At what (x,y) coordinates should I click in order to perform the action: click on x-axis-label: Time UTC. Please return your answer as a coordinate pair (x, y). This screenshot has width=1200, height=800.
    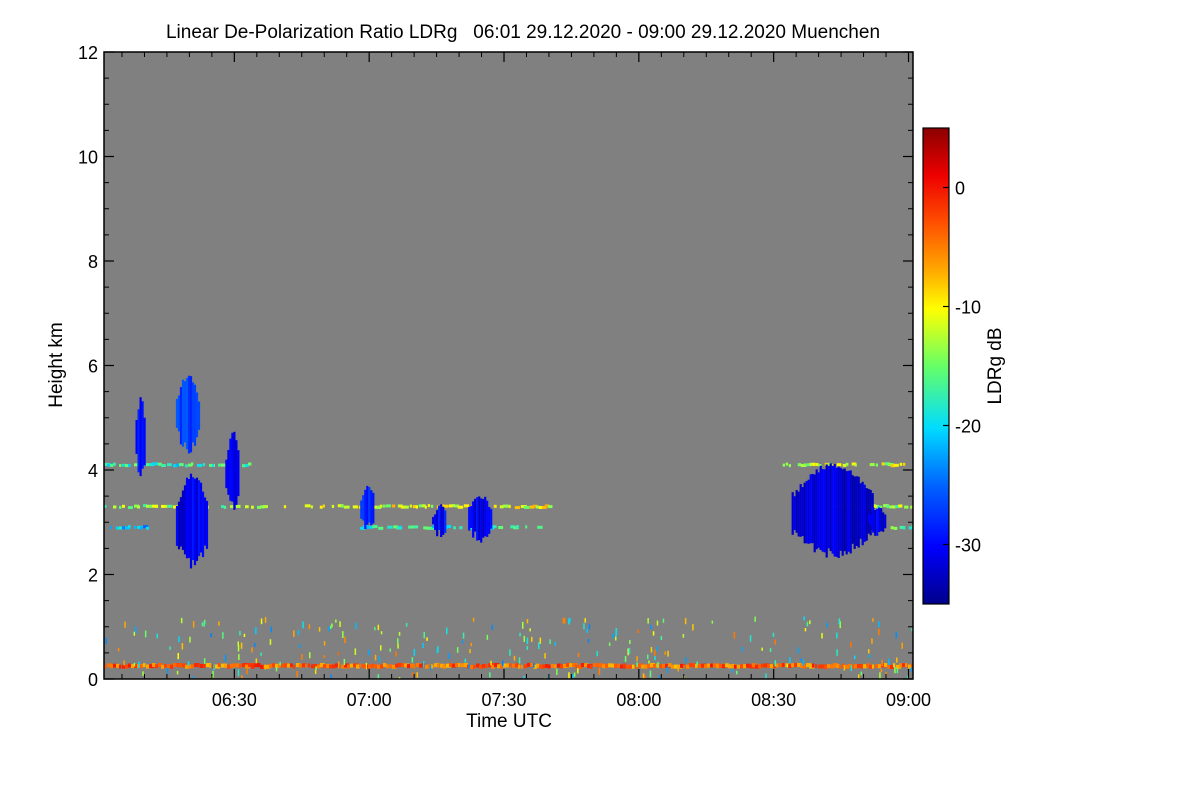
    Looking at the image, I should click on (509, 721).